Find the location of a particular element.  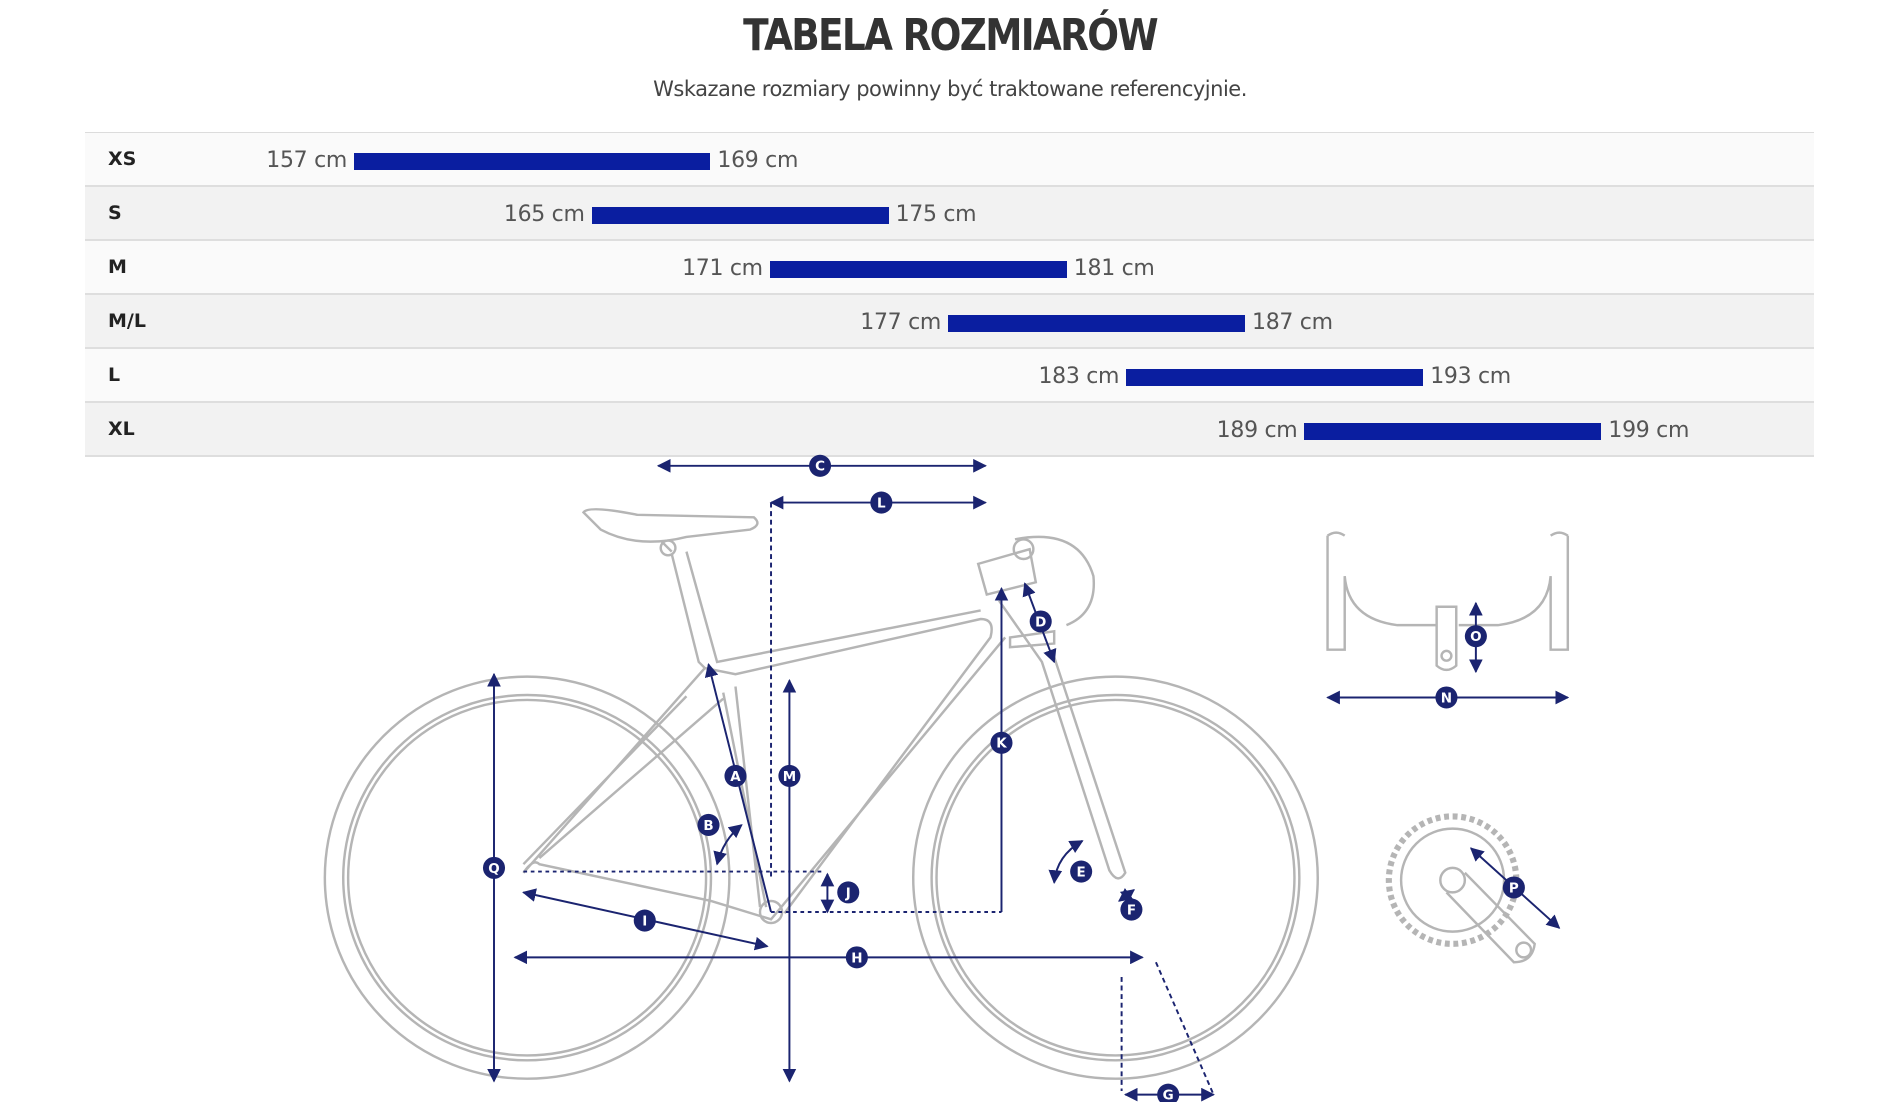

front-wheel is located at coordinates (1115, 877).